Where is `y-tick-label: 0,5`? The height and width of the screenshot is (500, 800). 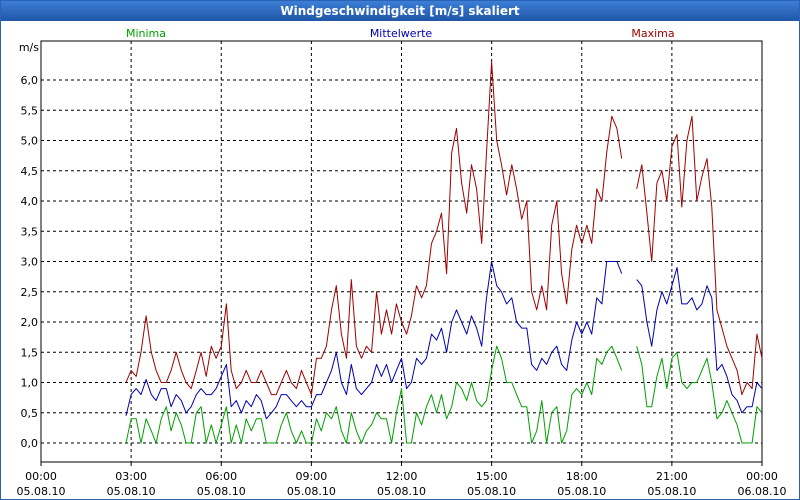
y-tick-label: 0,5 is located at coordinates (30, 413).